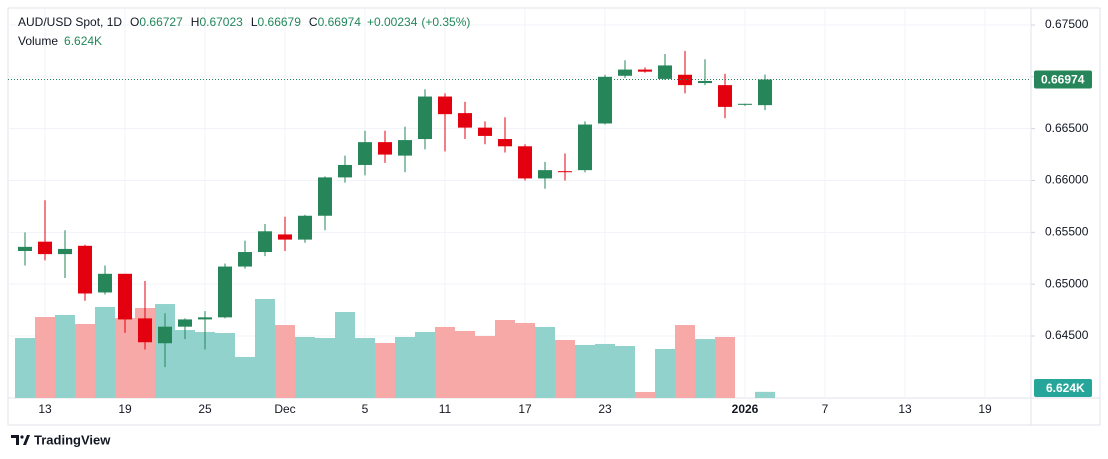 This screenshot has height=459, width=1108. I want to click on y-tick-label: 0.66000, so click(1067, 180).